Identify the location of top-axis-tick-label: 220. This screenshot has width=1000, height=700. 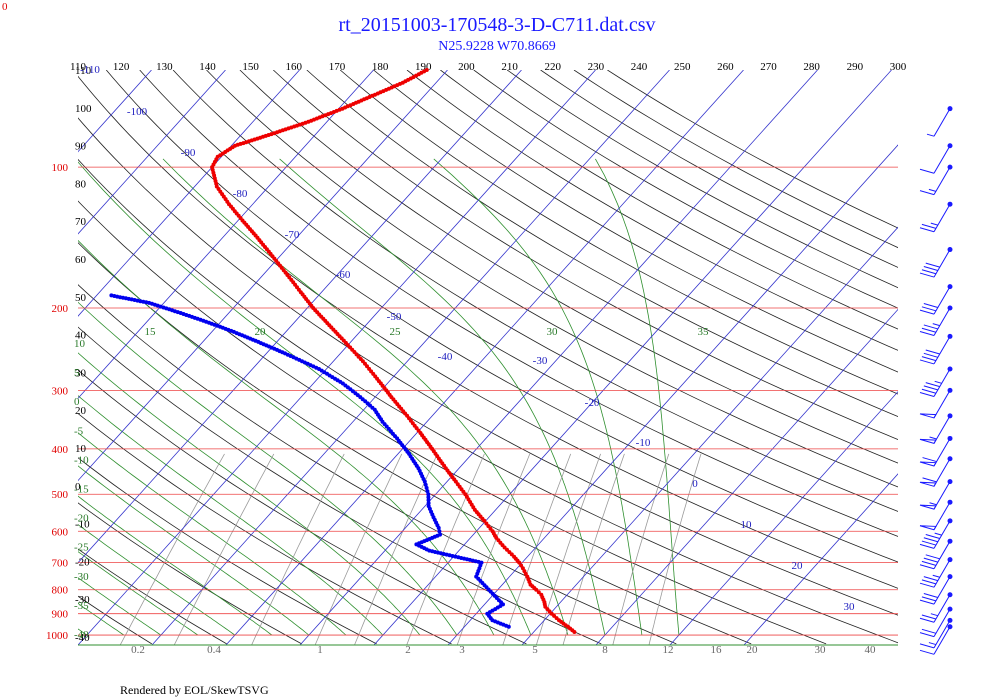
(552, 67).